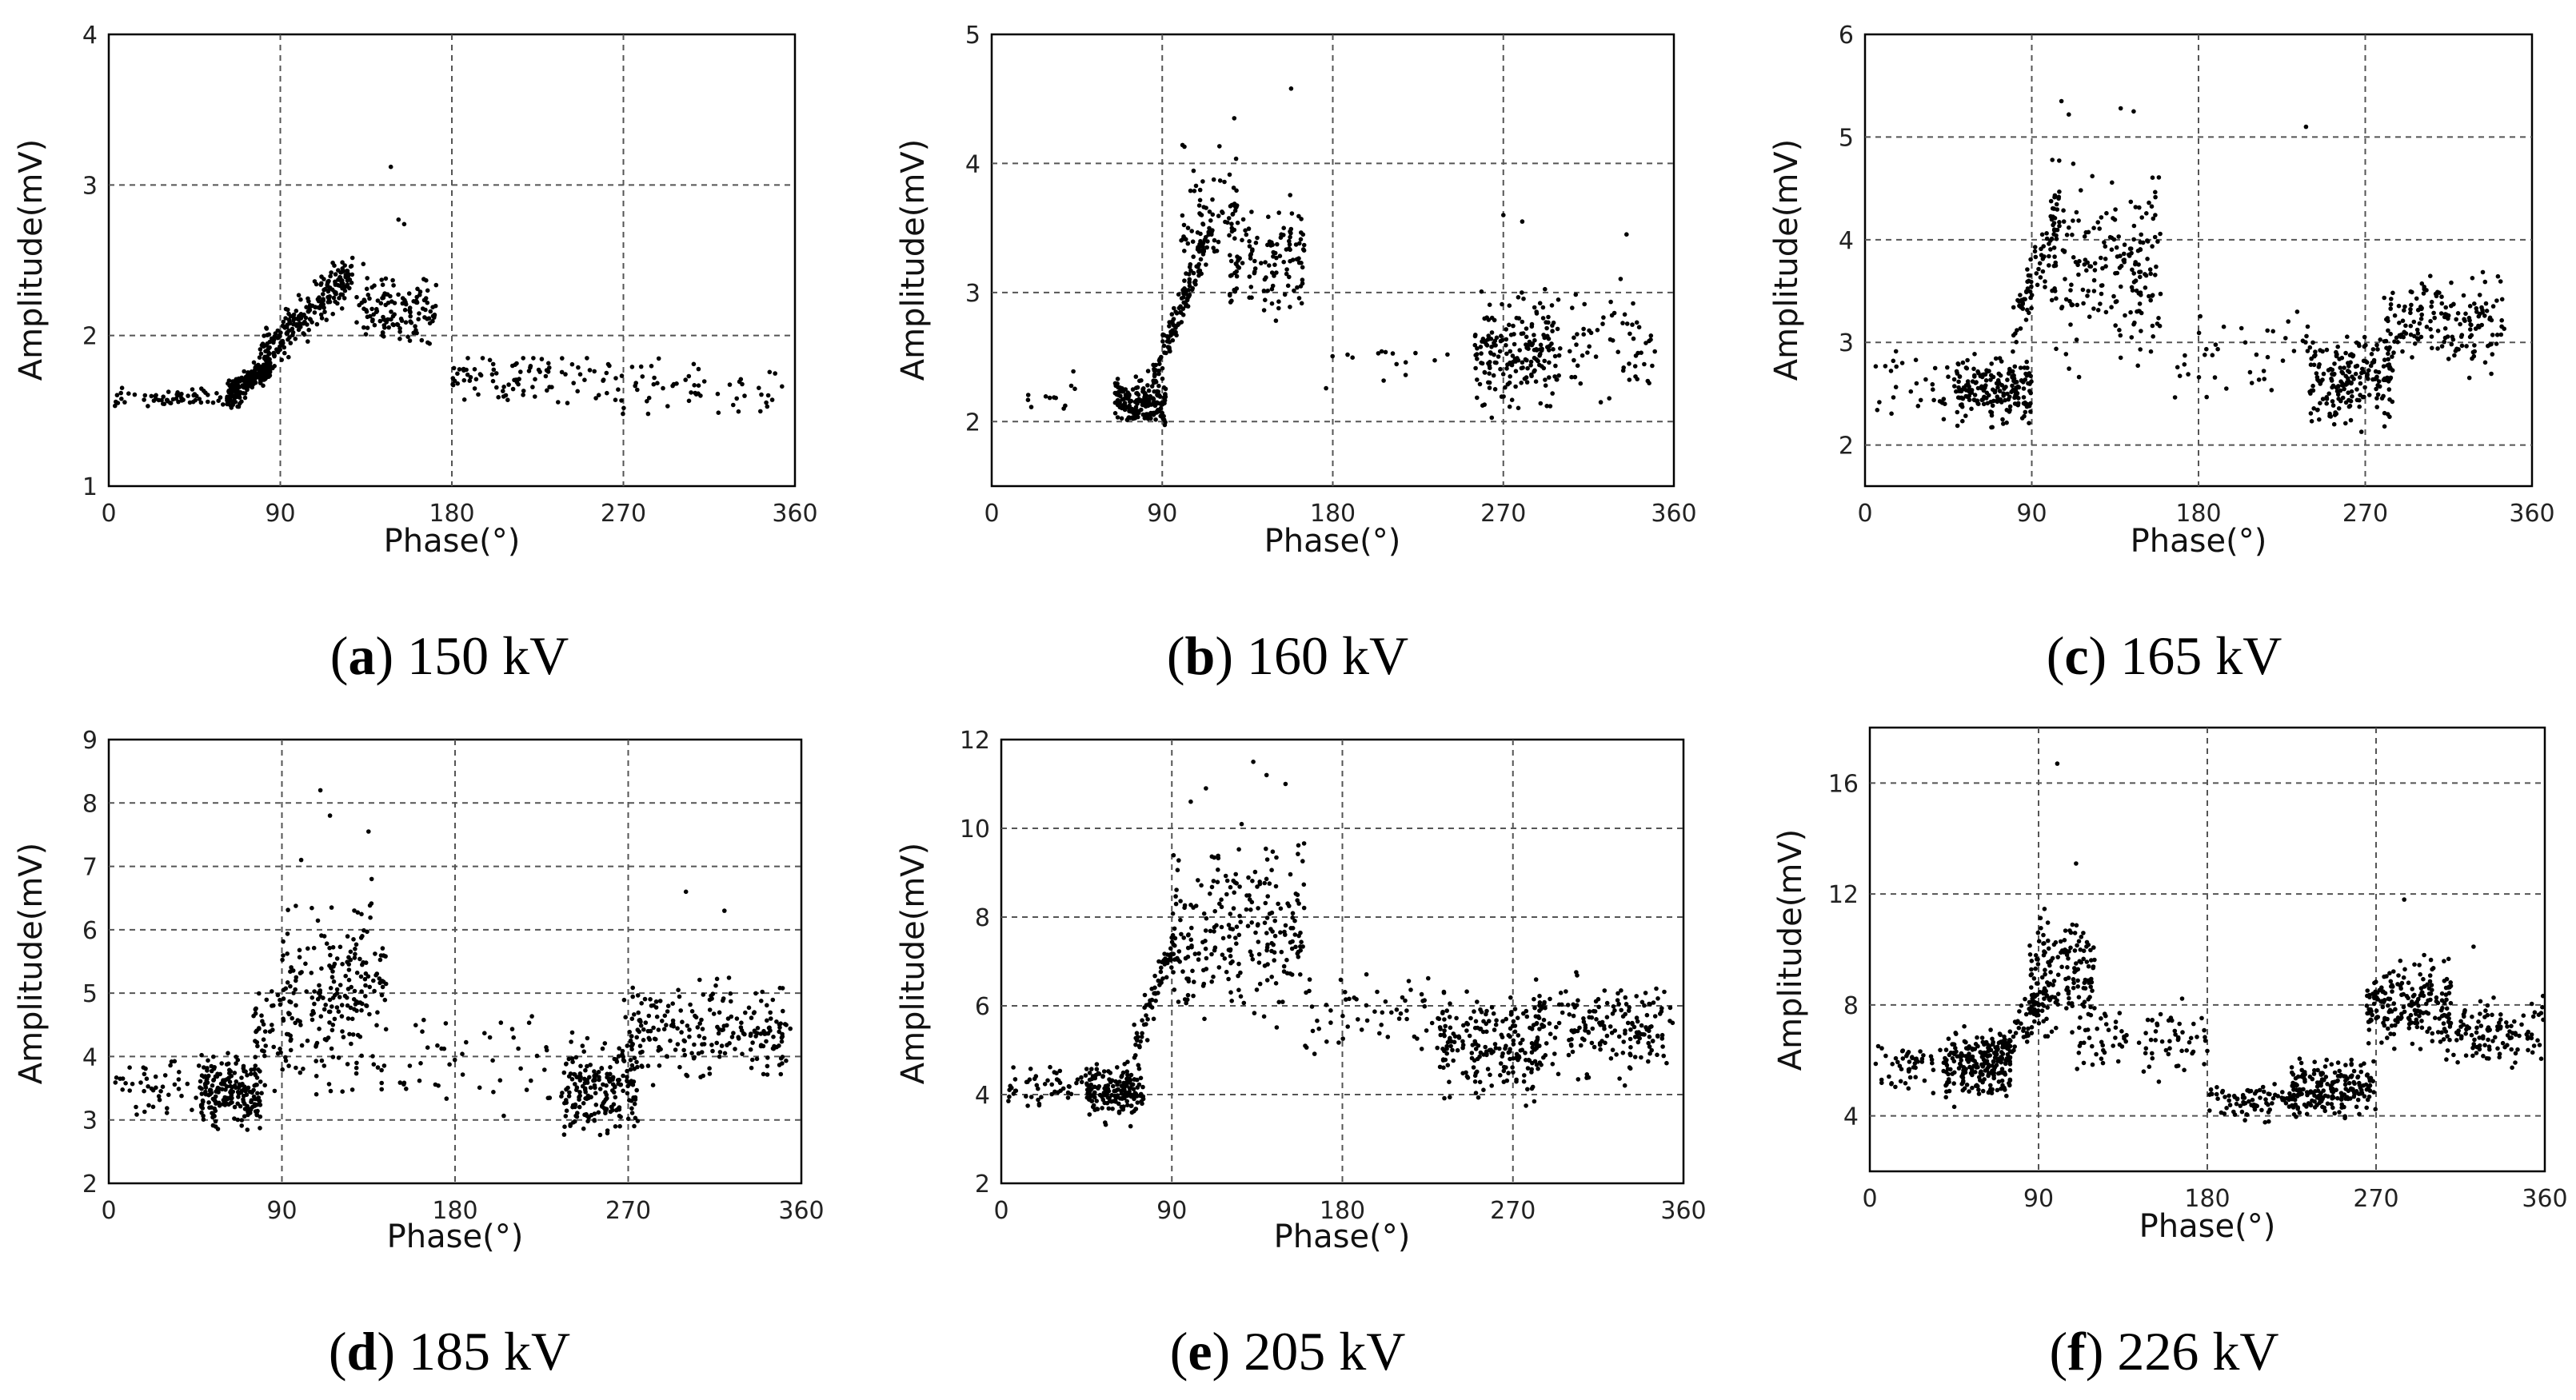 The image size is (2576, 1400). I want to click on y-tick-label: 2, so click(90, 1185).